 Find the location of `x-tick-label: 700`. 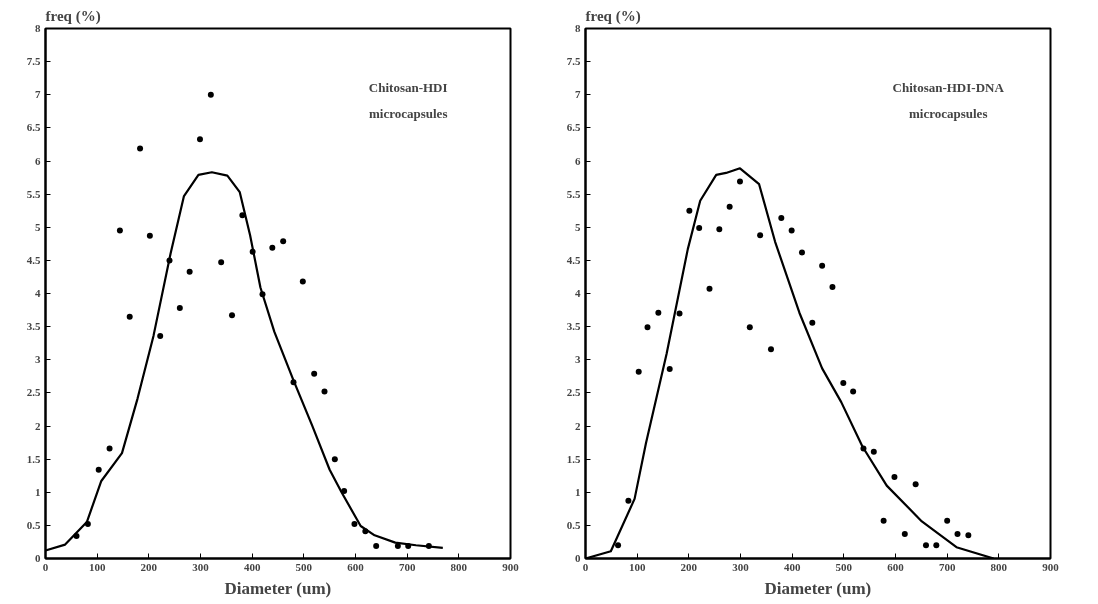

x-tick-label: 700 is located at coordinates (407, 566).